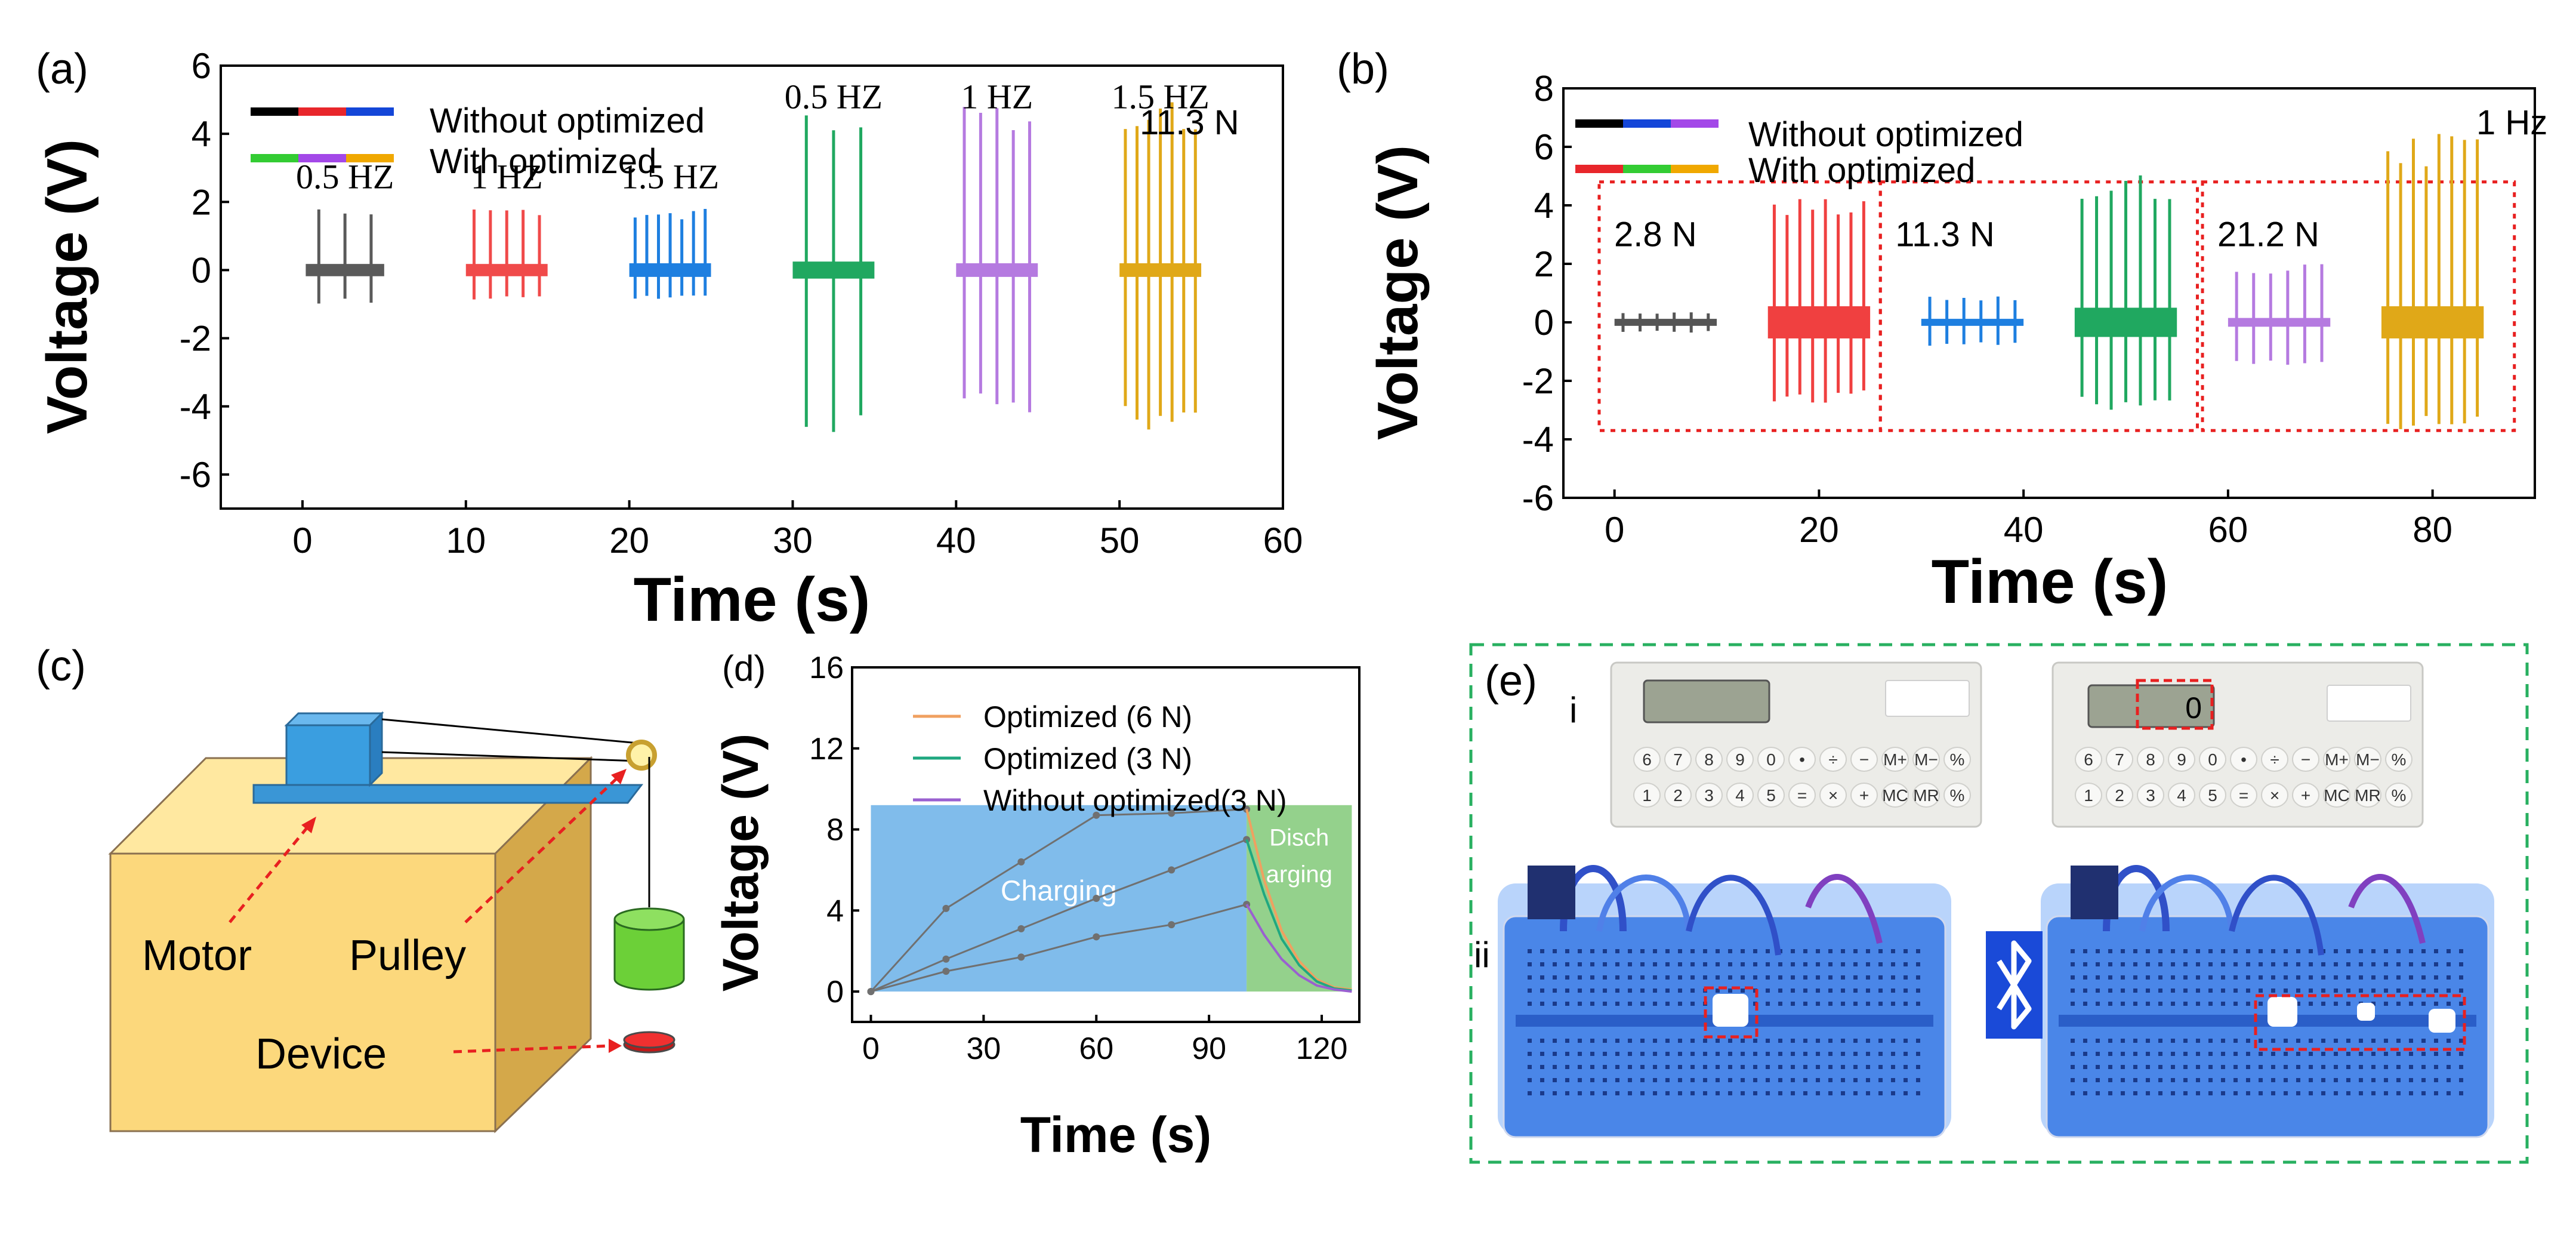  Describe the element at coordinates (740, 862) in the screenshot. I see `panel-d-y-axis-title: Voltage (V)` at that location.